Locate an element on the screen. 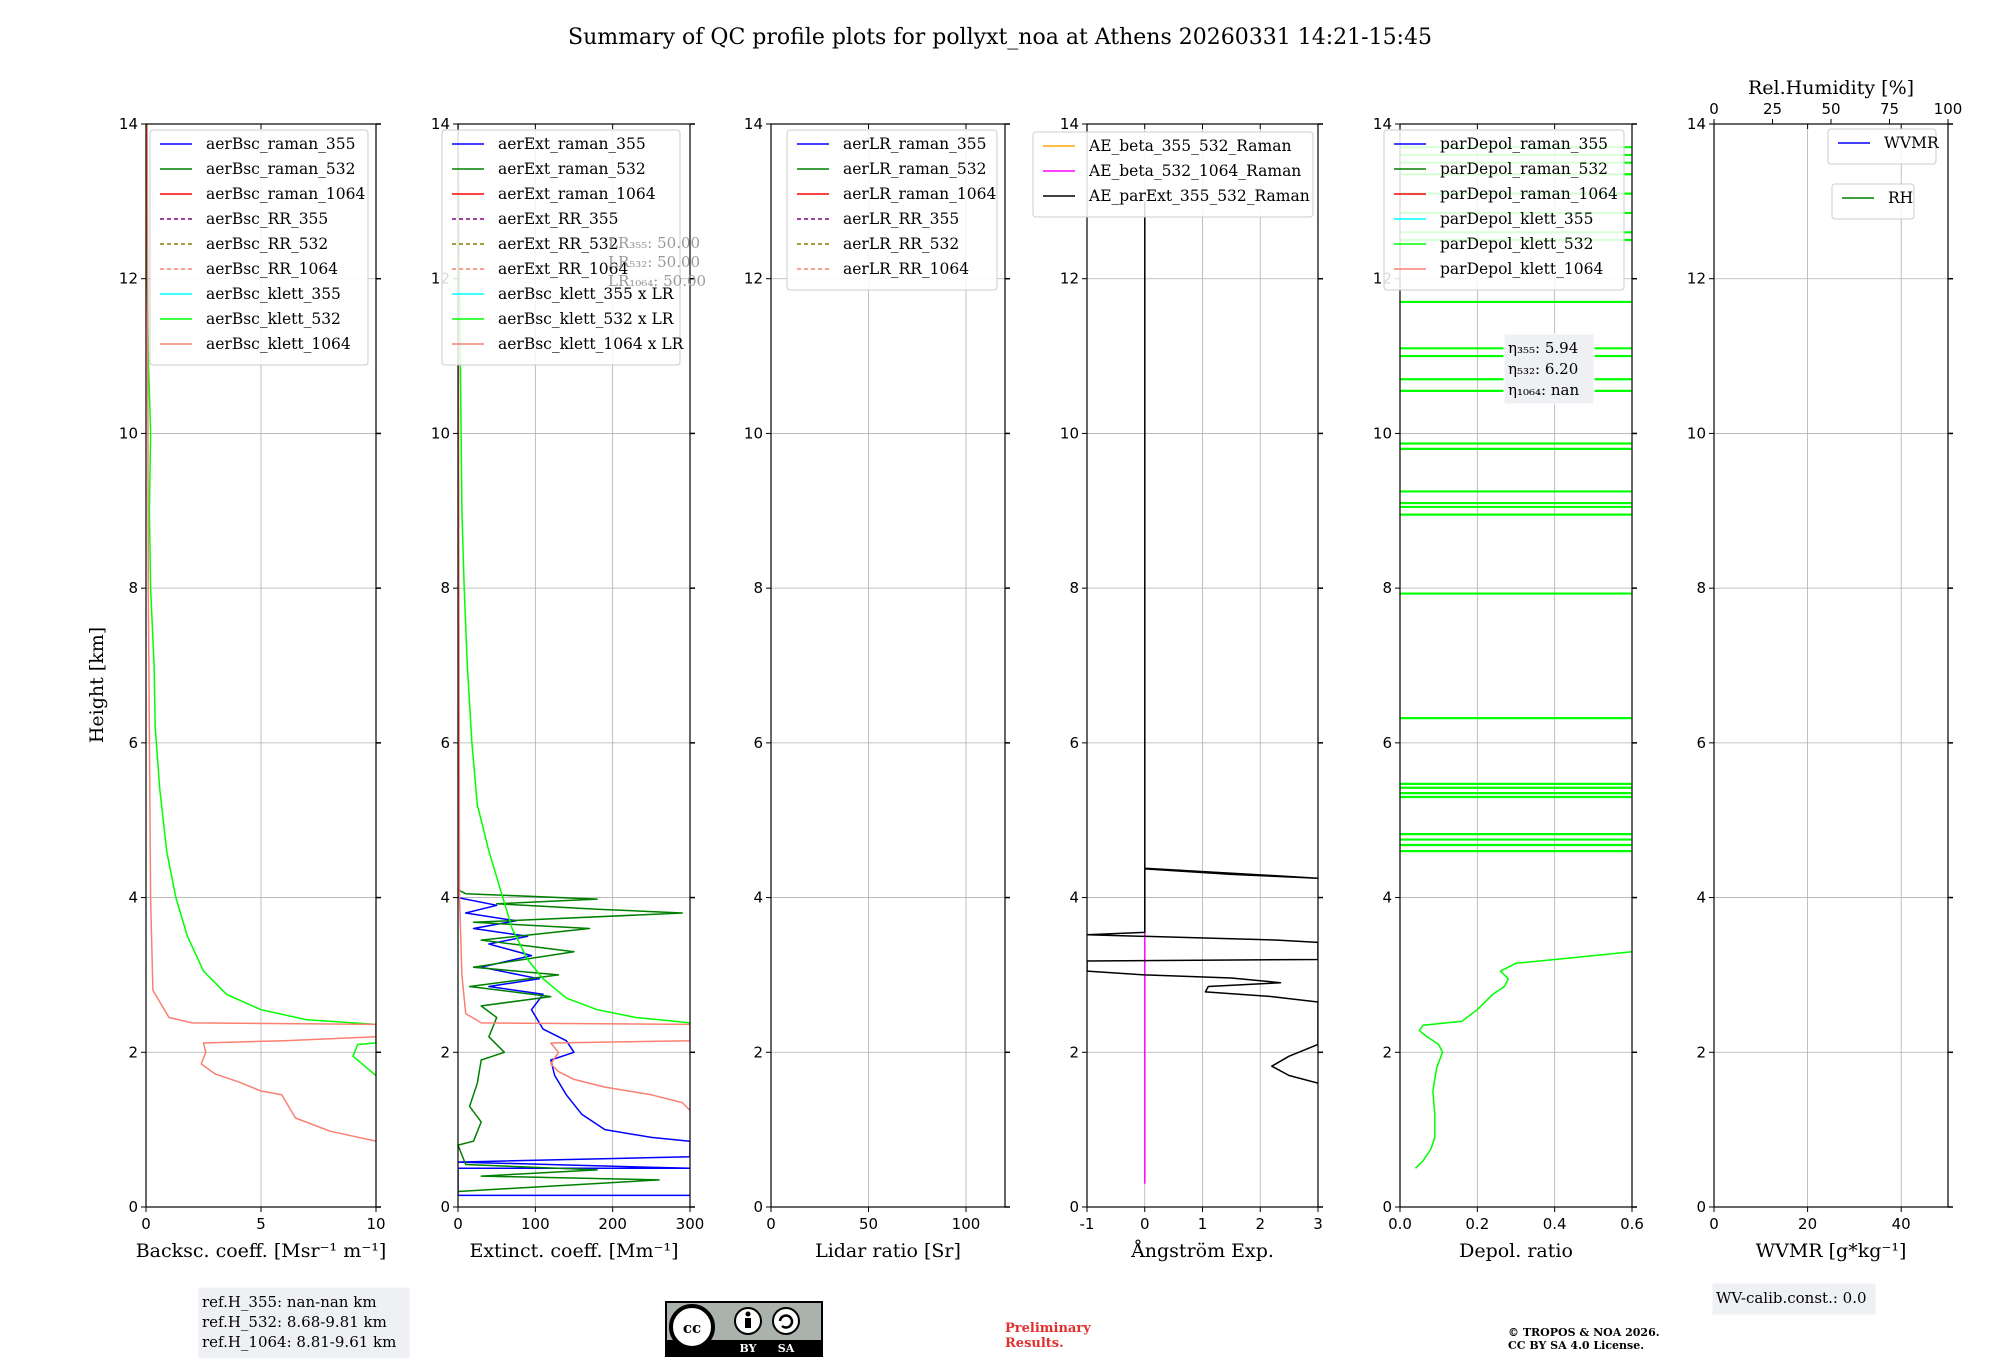 The width and height of the screenshot is (2000, 1360). legend-label: AE_beta_532_1064_Raman is located at coordinates (1194, 171).